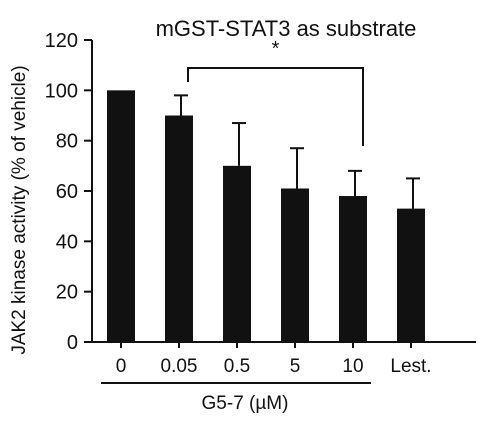  I want to click on y-tick-label: 80, so click(67, 142).